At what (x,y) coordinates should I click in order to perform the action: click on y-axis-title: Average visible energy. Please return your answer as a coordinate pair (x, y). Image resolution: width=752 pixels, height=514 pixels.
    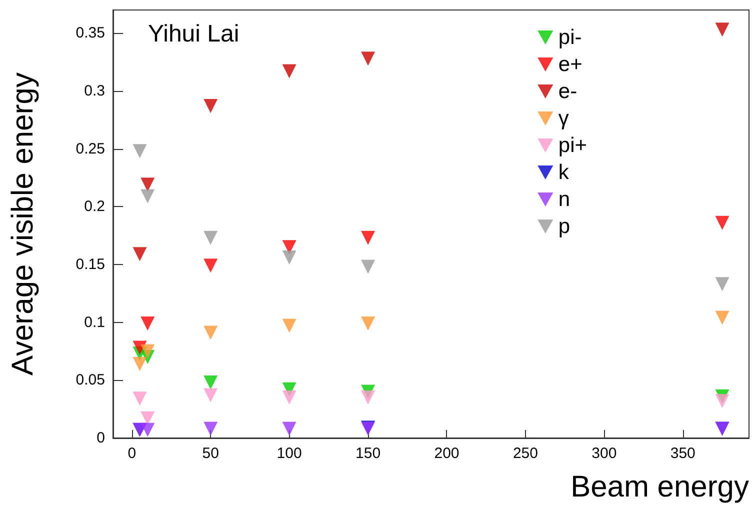
    Looking at the image, I should click on (23, 224).